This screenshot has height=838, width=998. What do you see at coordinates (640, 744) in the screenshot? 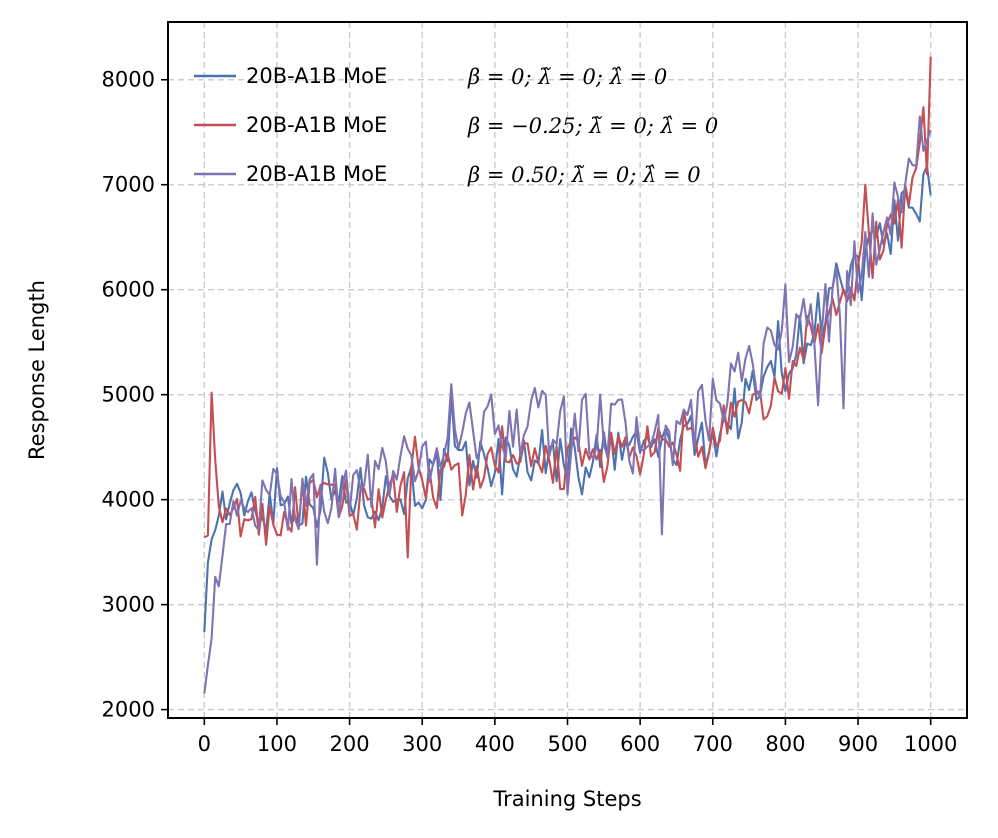
I see `x-tick-label: 600` at bounding box center [640, 744].